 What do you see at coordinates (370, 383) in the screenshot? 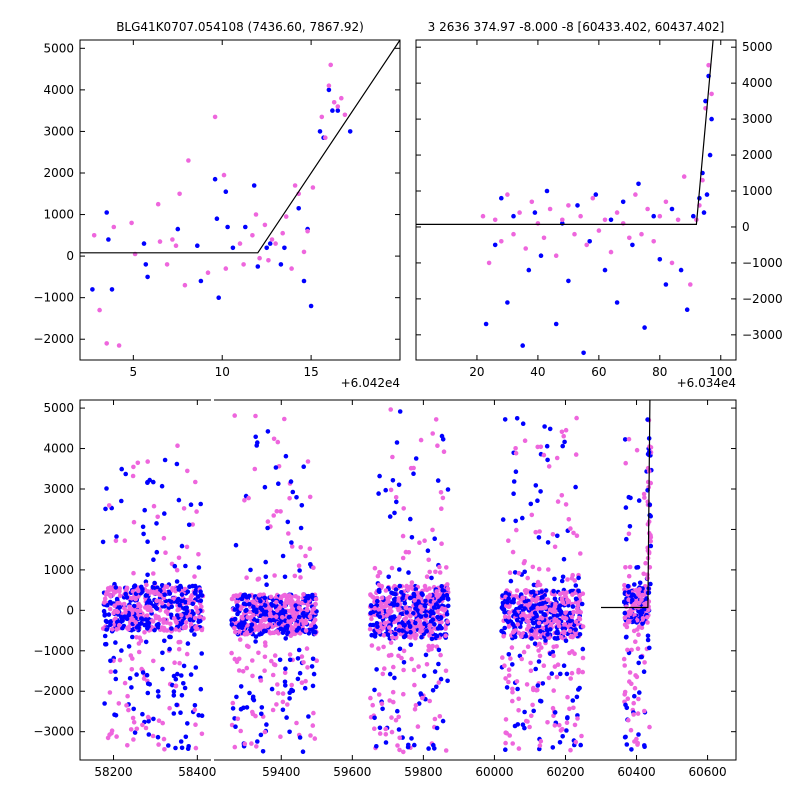
I see `panel-event-x-offset: +6.042e4` at bounding box center [370, 383].